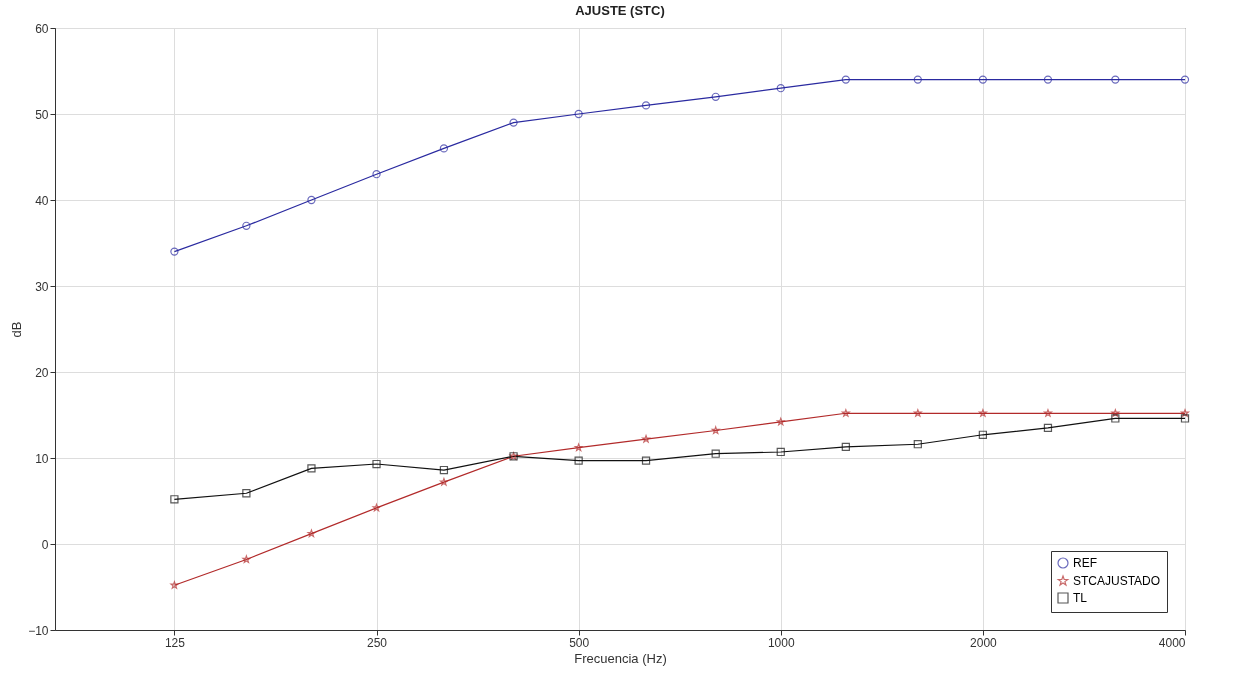  I want to click on x-tick-label: 500, so click(579, 642).